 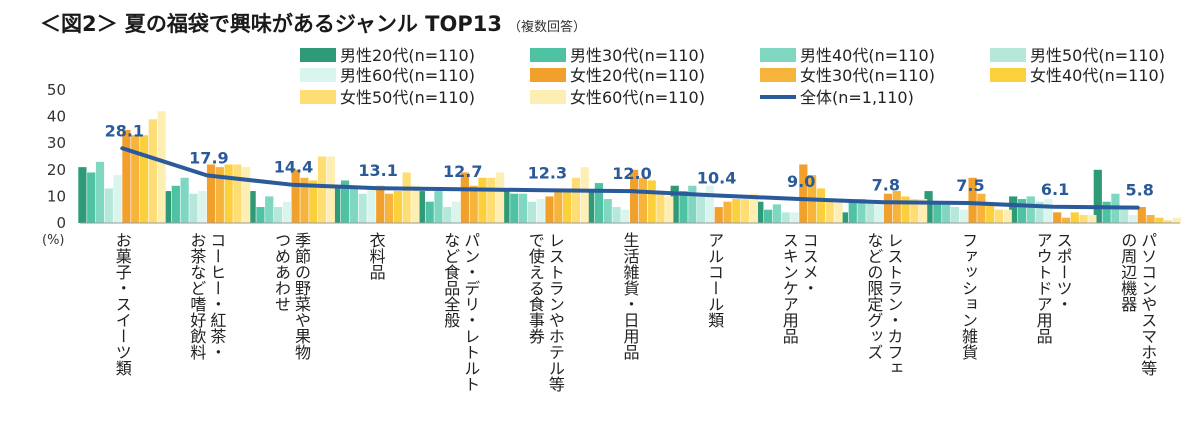 I want to click on x-tick-label: コスメ・, so click(x=809, y=264).